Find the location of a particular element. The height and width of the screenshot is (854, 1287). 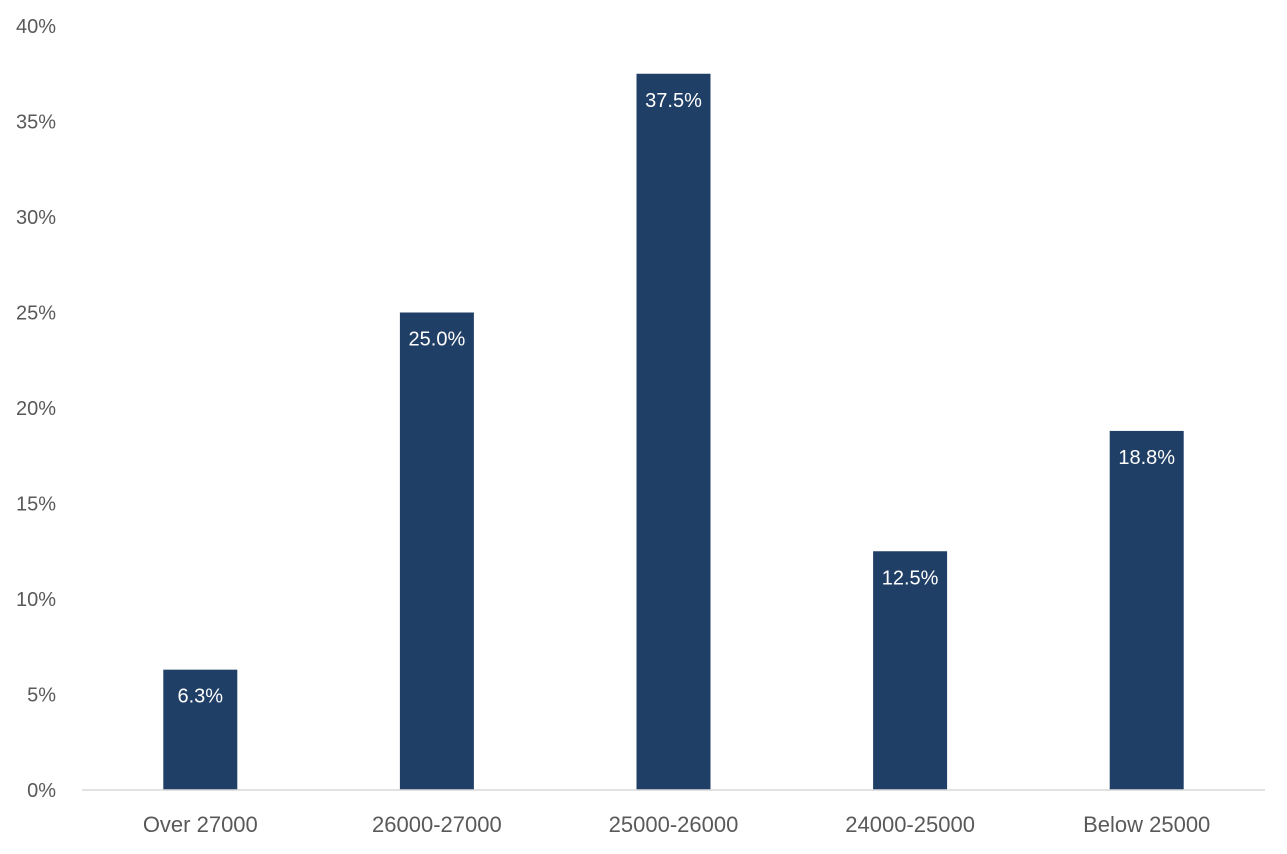

y-tick-label: 15% is located at coordinates (36, 505).